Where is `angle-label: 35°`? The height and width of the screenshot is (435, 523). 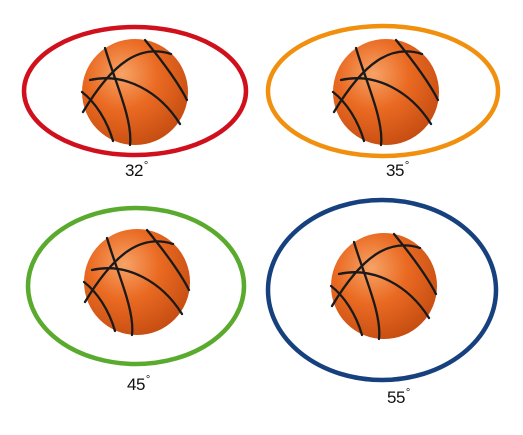
angle-label: 35° is located at coordinates (397, 170).